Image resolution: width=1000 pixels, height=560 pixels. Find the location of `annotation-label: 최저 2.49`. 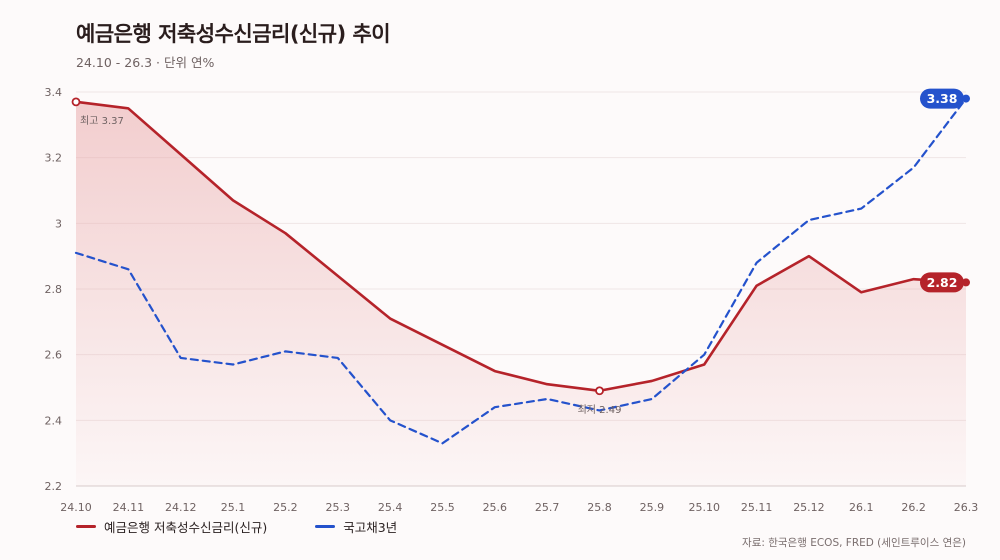

annotation-label: 최저 2.49 is located at coordinates (600, 410).